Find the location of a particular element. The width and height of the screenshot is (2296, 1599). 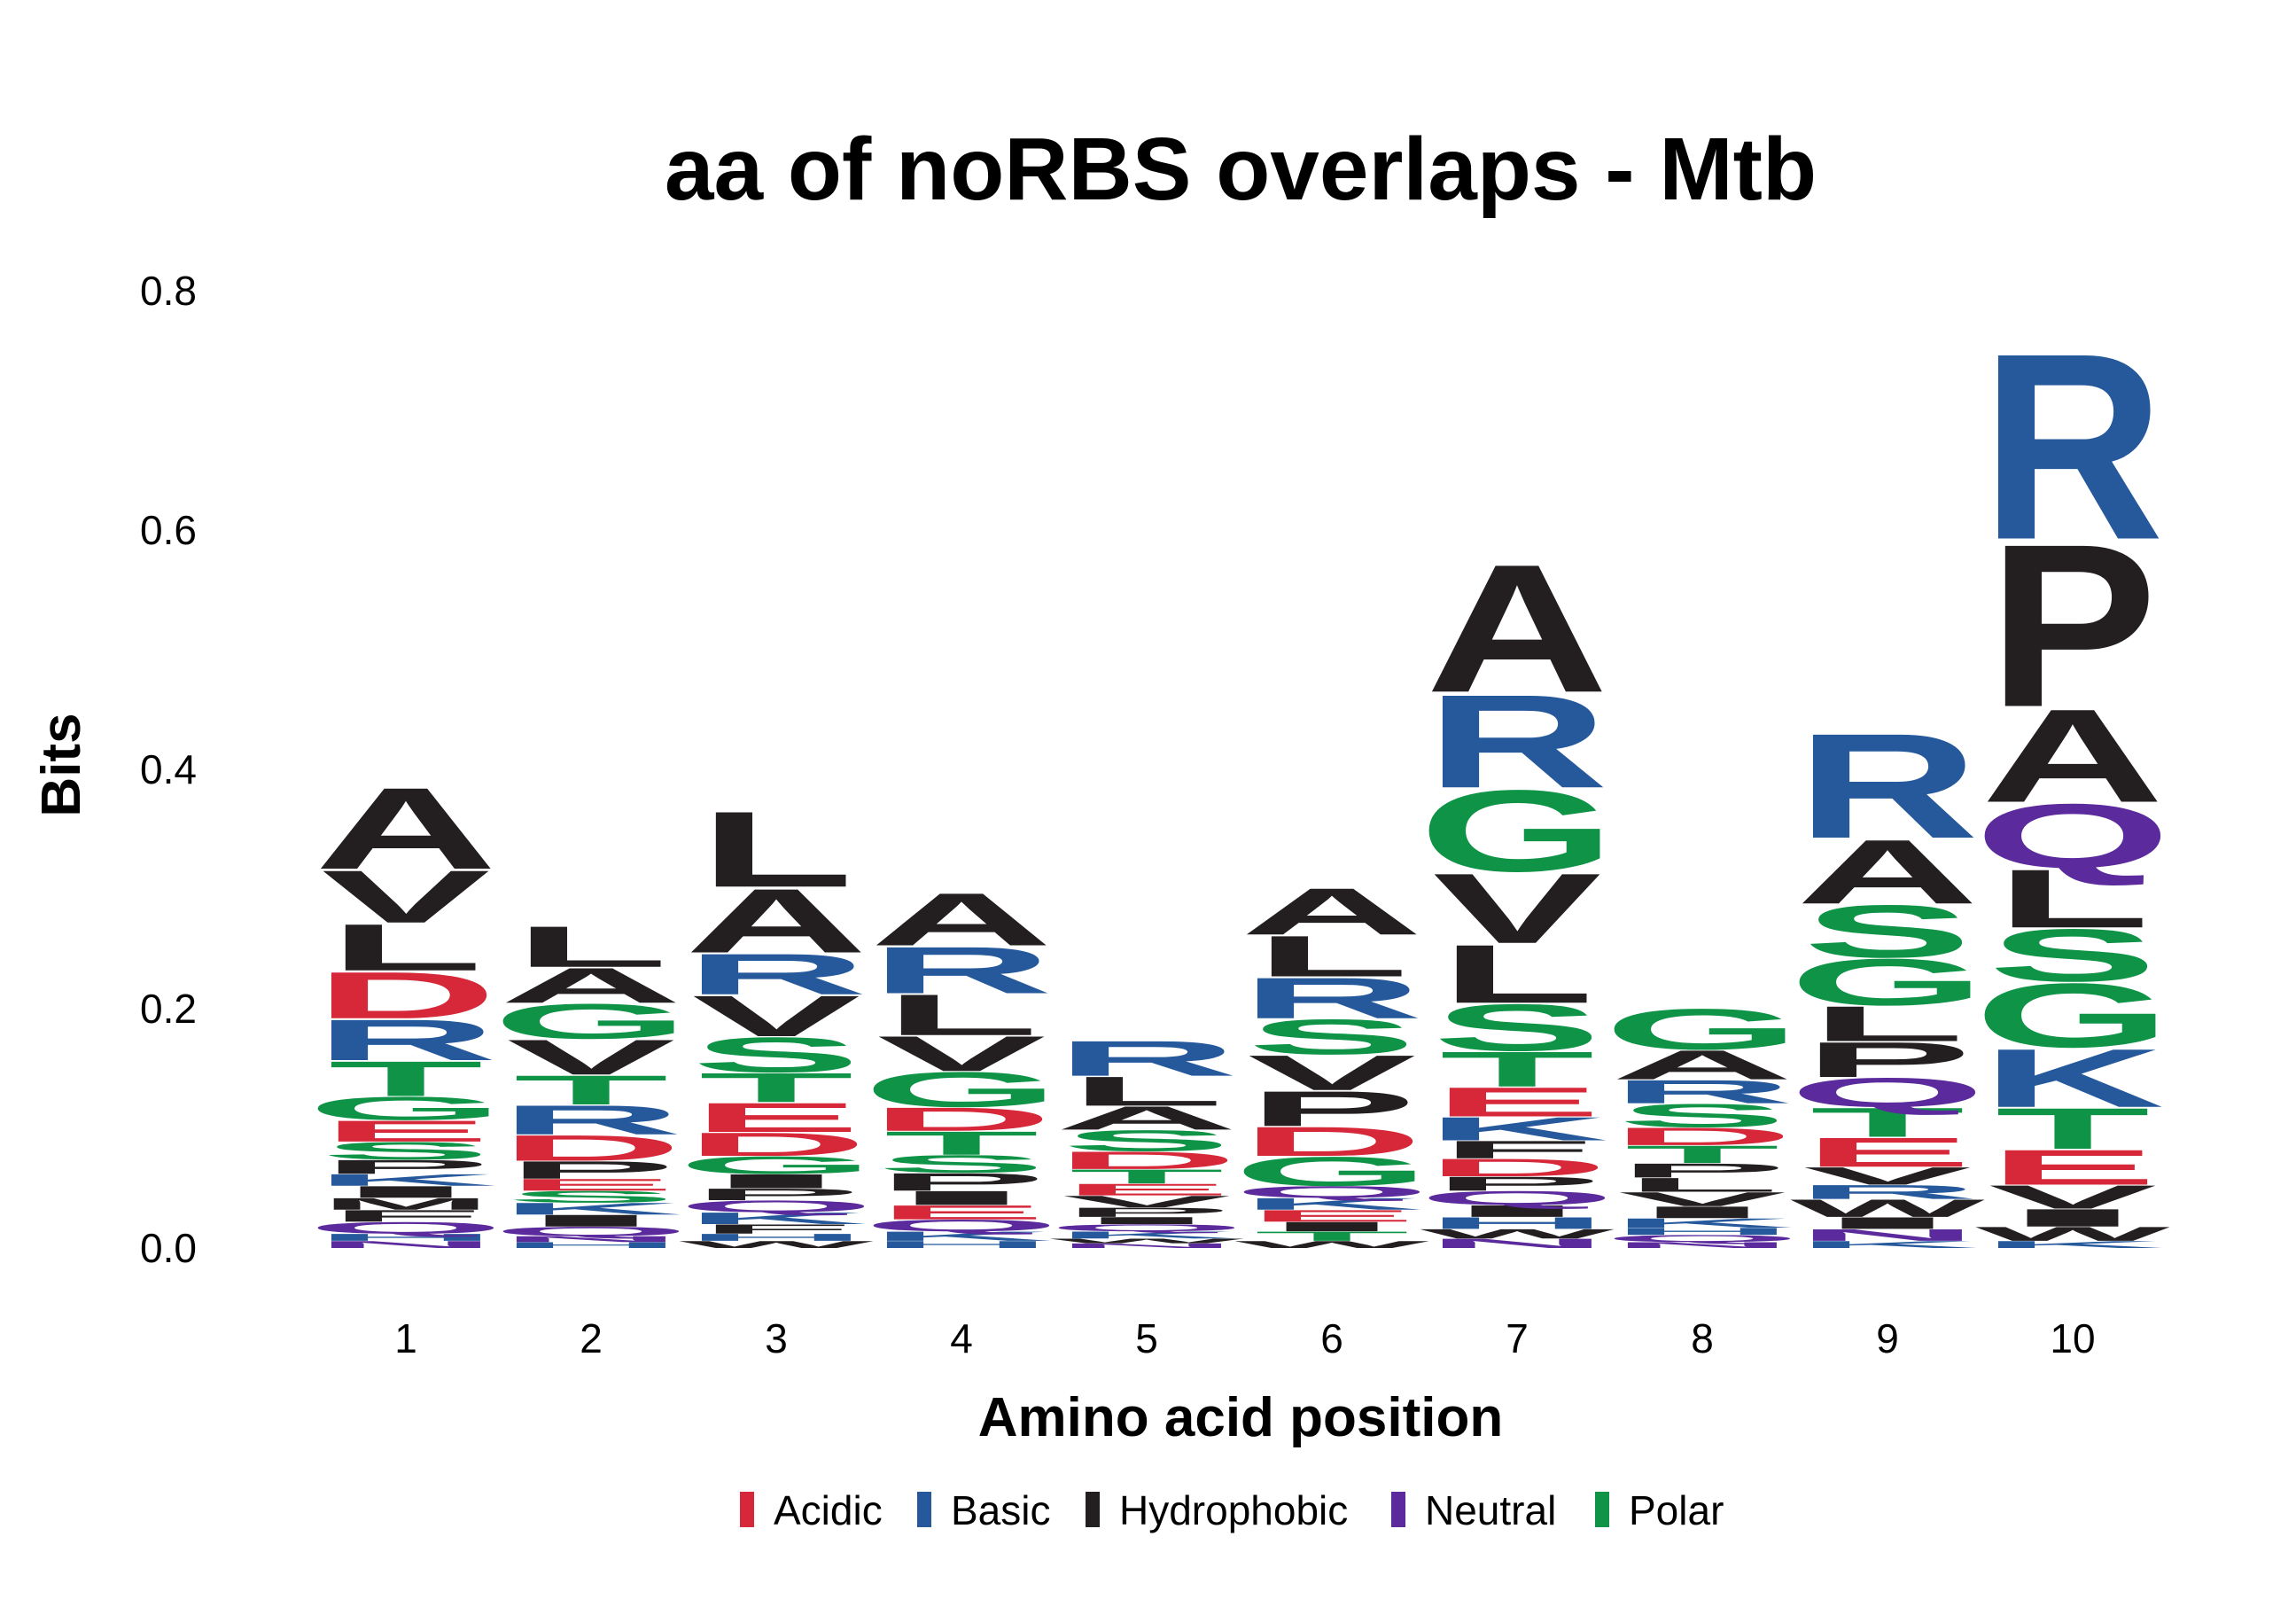

y-axis-label: Bits is located at coordinates (61, 764).